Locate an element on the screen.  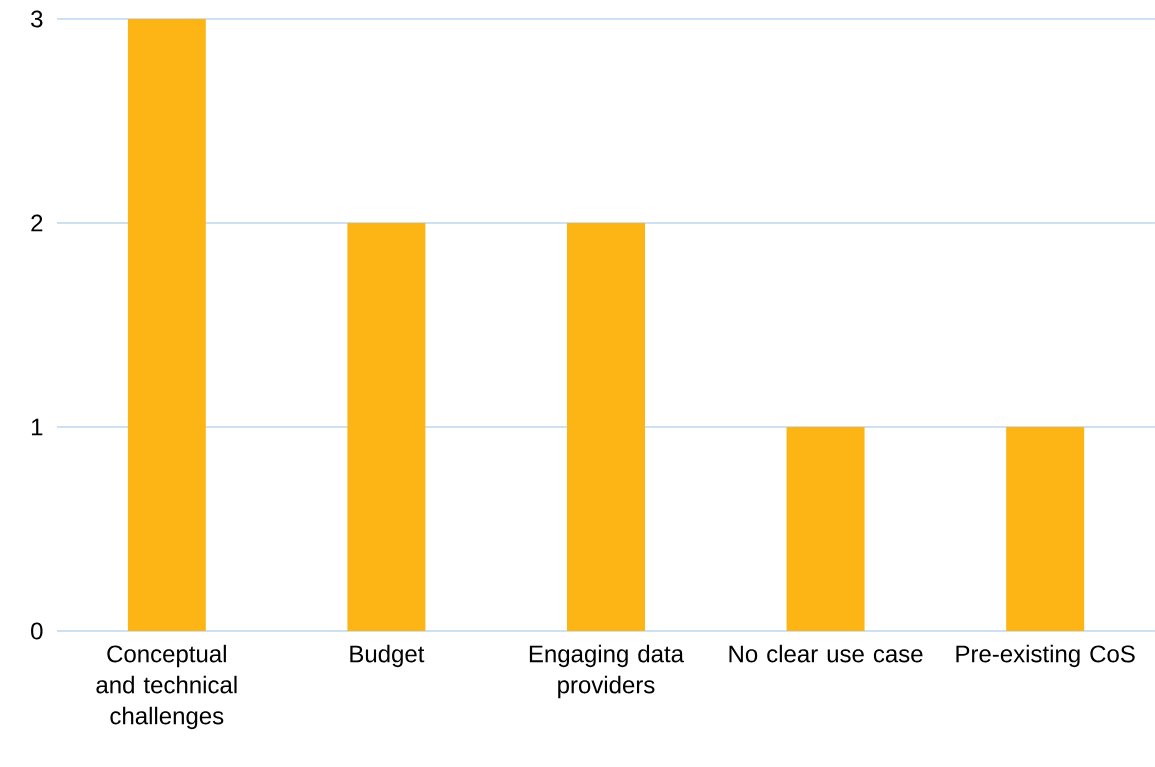
y-tick-label: 0 is located at coordinates (37, 631).